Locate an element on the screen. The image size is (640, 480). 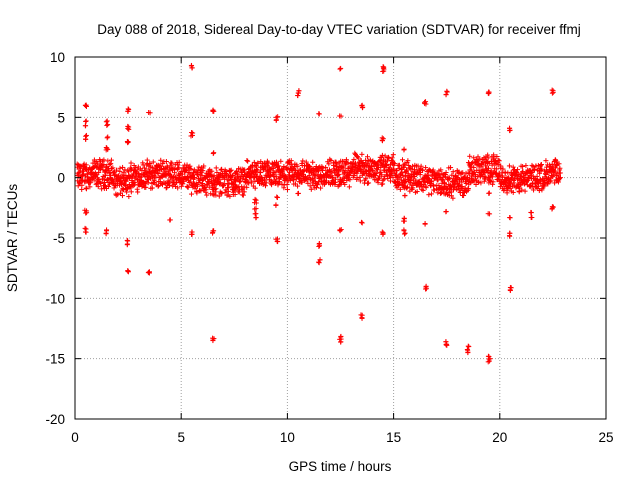
y-tick-label: -5 is located at coordinates (59, 238).